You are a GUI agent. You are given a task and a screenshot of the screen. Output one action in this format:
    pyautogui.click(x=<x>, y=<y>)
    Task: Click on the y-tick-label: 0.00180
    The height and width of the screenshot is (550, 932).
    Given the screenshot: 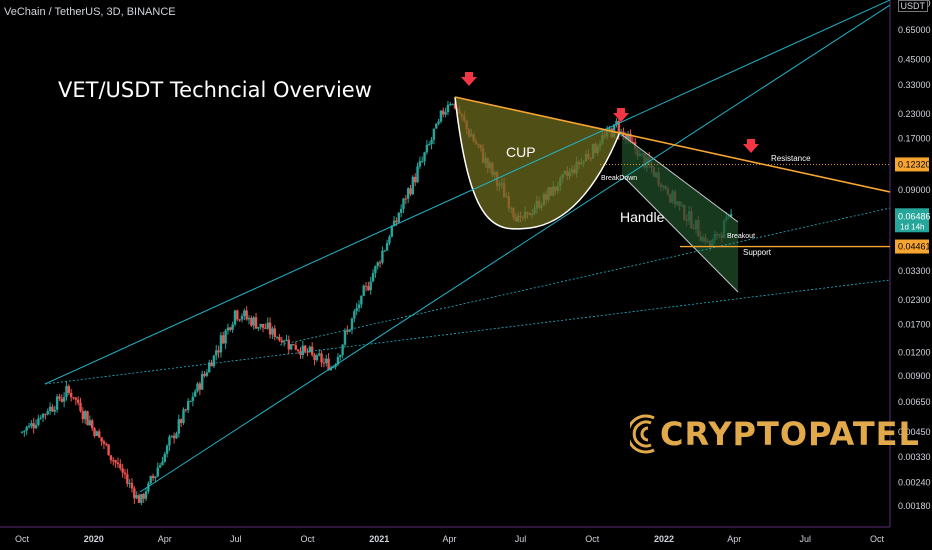 What is the action you would take?
    pyautogui.click(x=914, y=506)
    